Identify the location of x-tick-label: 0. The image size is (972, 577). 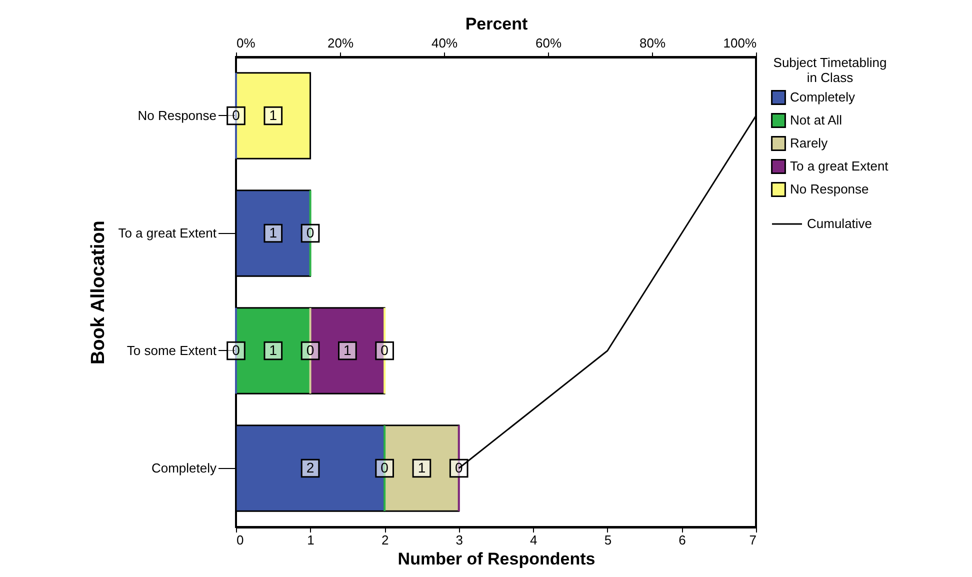
(240, 540).